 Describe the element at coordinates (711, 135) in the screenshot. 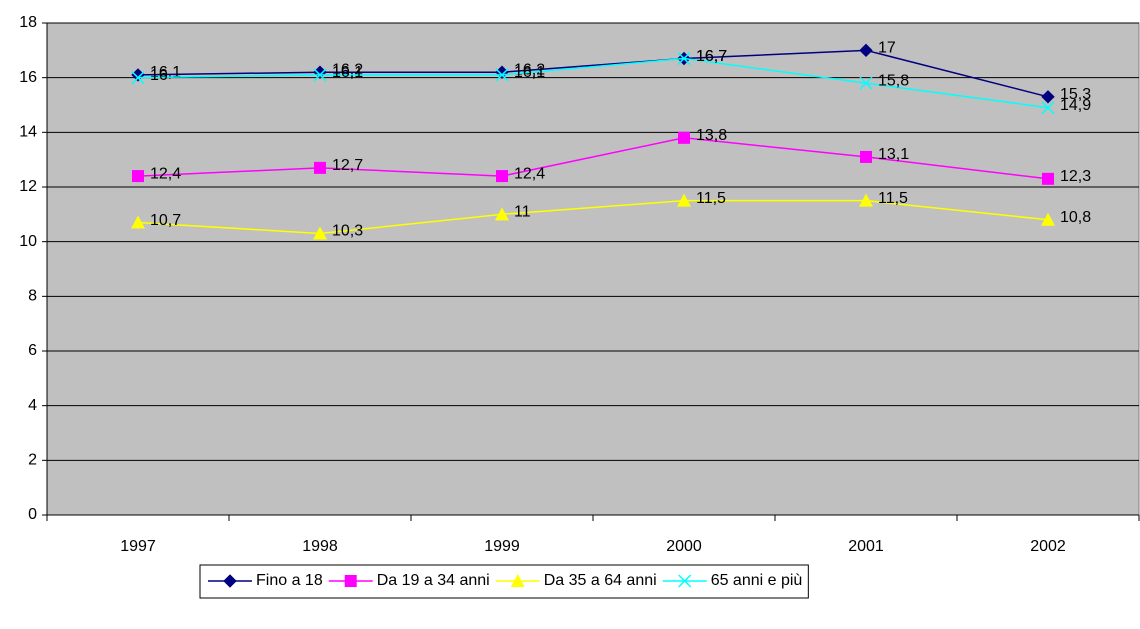

I see `data-label: 13,8` at that location.